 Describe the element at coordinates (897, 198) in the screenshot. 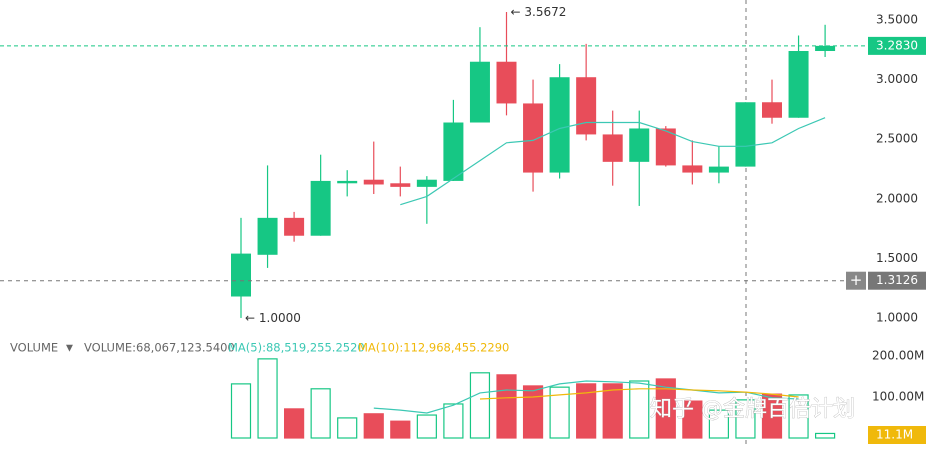

I see `y-tick-label: 2.0000` at that location.